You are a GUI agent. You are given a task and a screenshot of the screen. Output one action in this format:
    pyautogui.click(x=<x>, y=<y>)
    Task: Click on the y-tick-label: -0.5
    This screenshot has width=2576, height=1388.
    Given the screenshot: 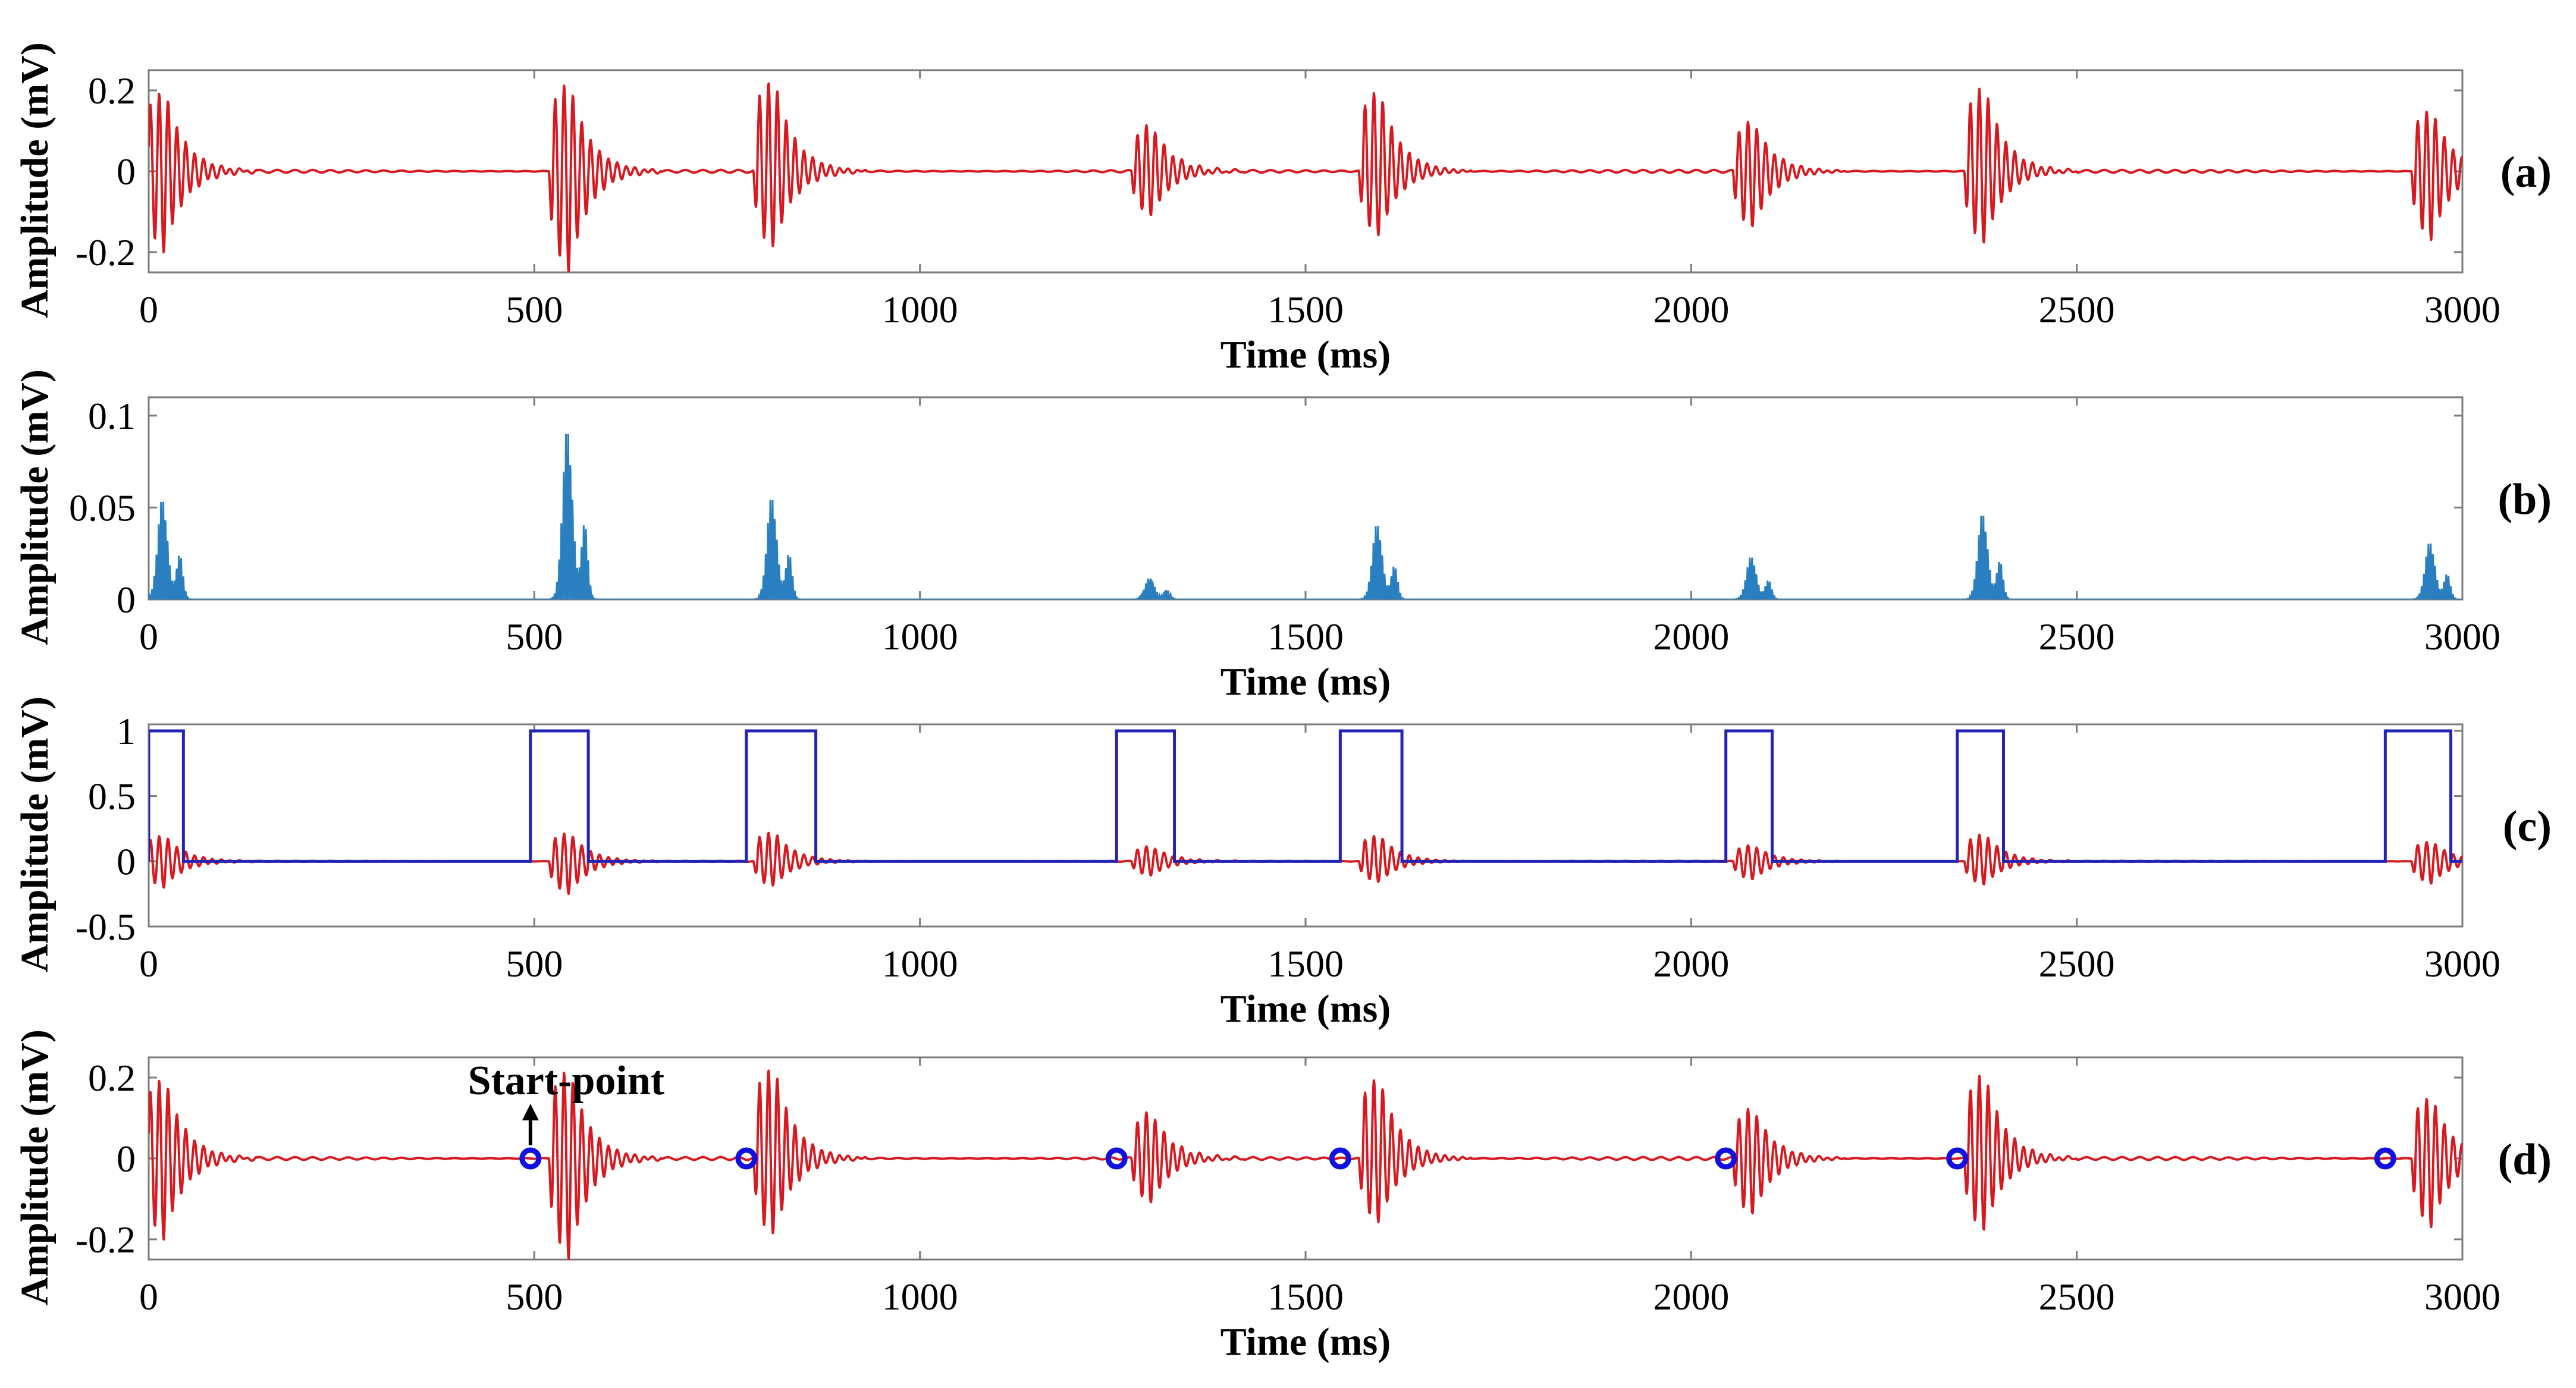 What is the action you would take?
    pyautogui.click(x=106, y=927)
    